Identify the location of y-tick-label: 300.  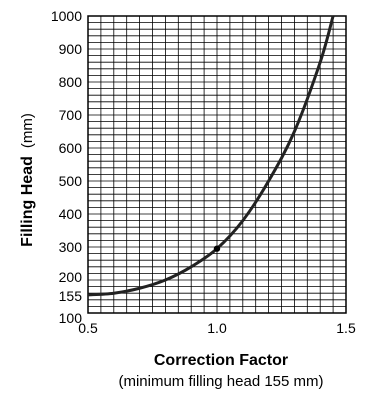
(71, 247).